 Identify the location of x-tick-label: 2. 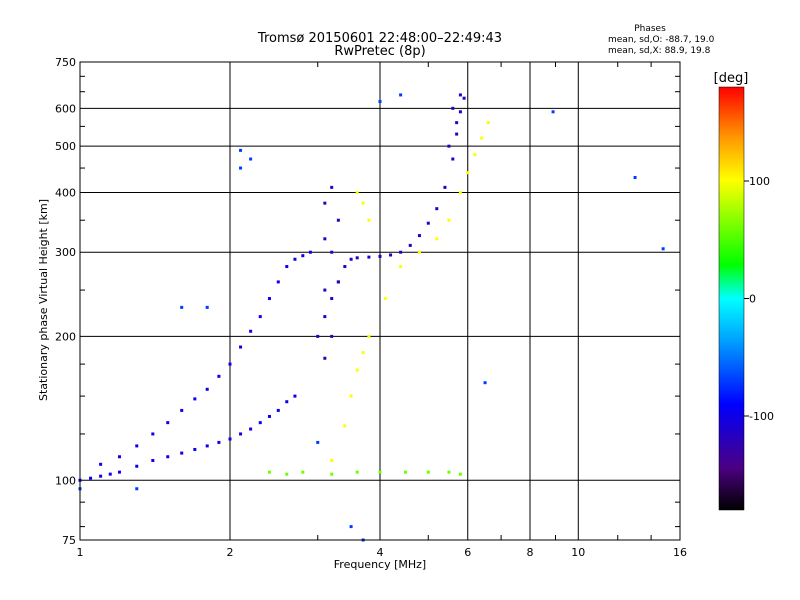
(230, 552).